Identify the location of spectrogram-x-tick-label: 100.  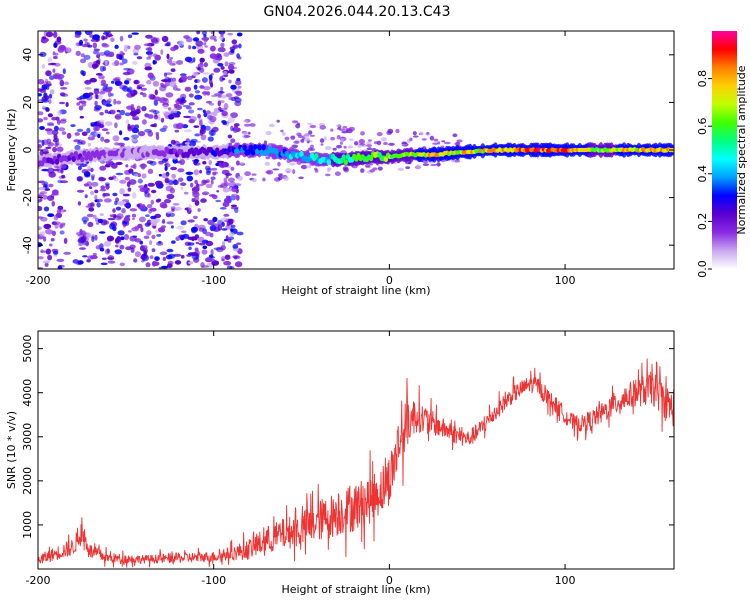
(565, 280).